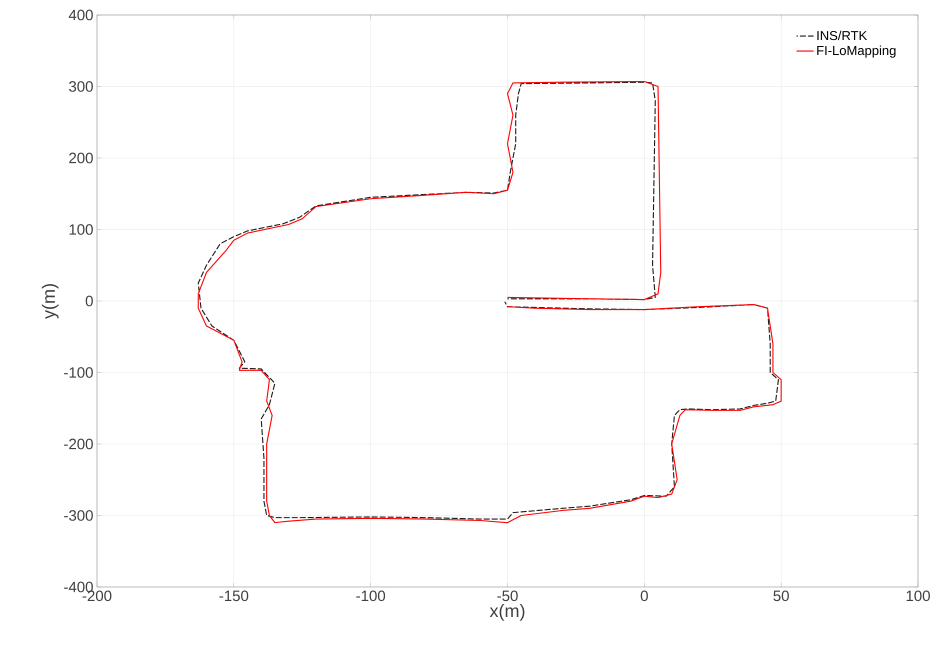 This screenshot has width=943, height=672. I want to click on y-tick-label: 300, so click(81, 86).